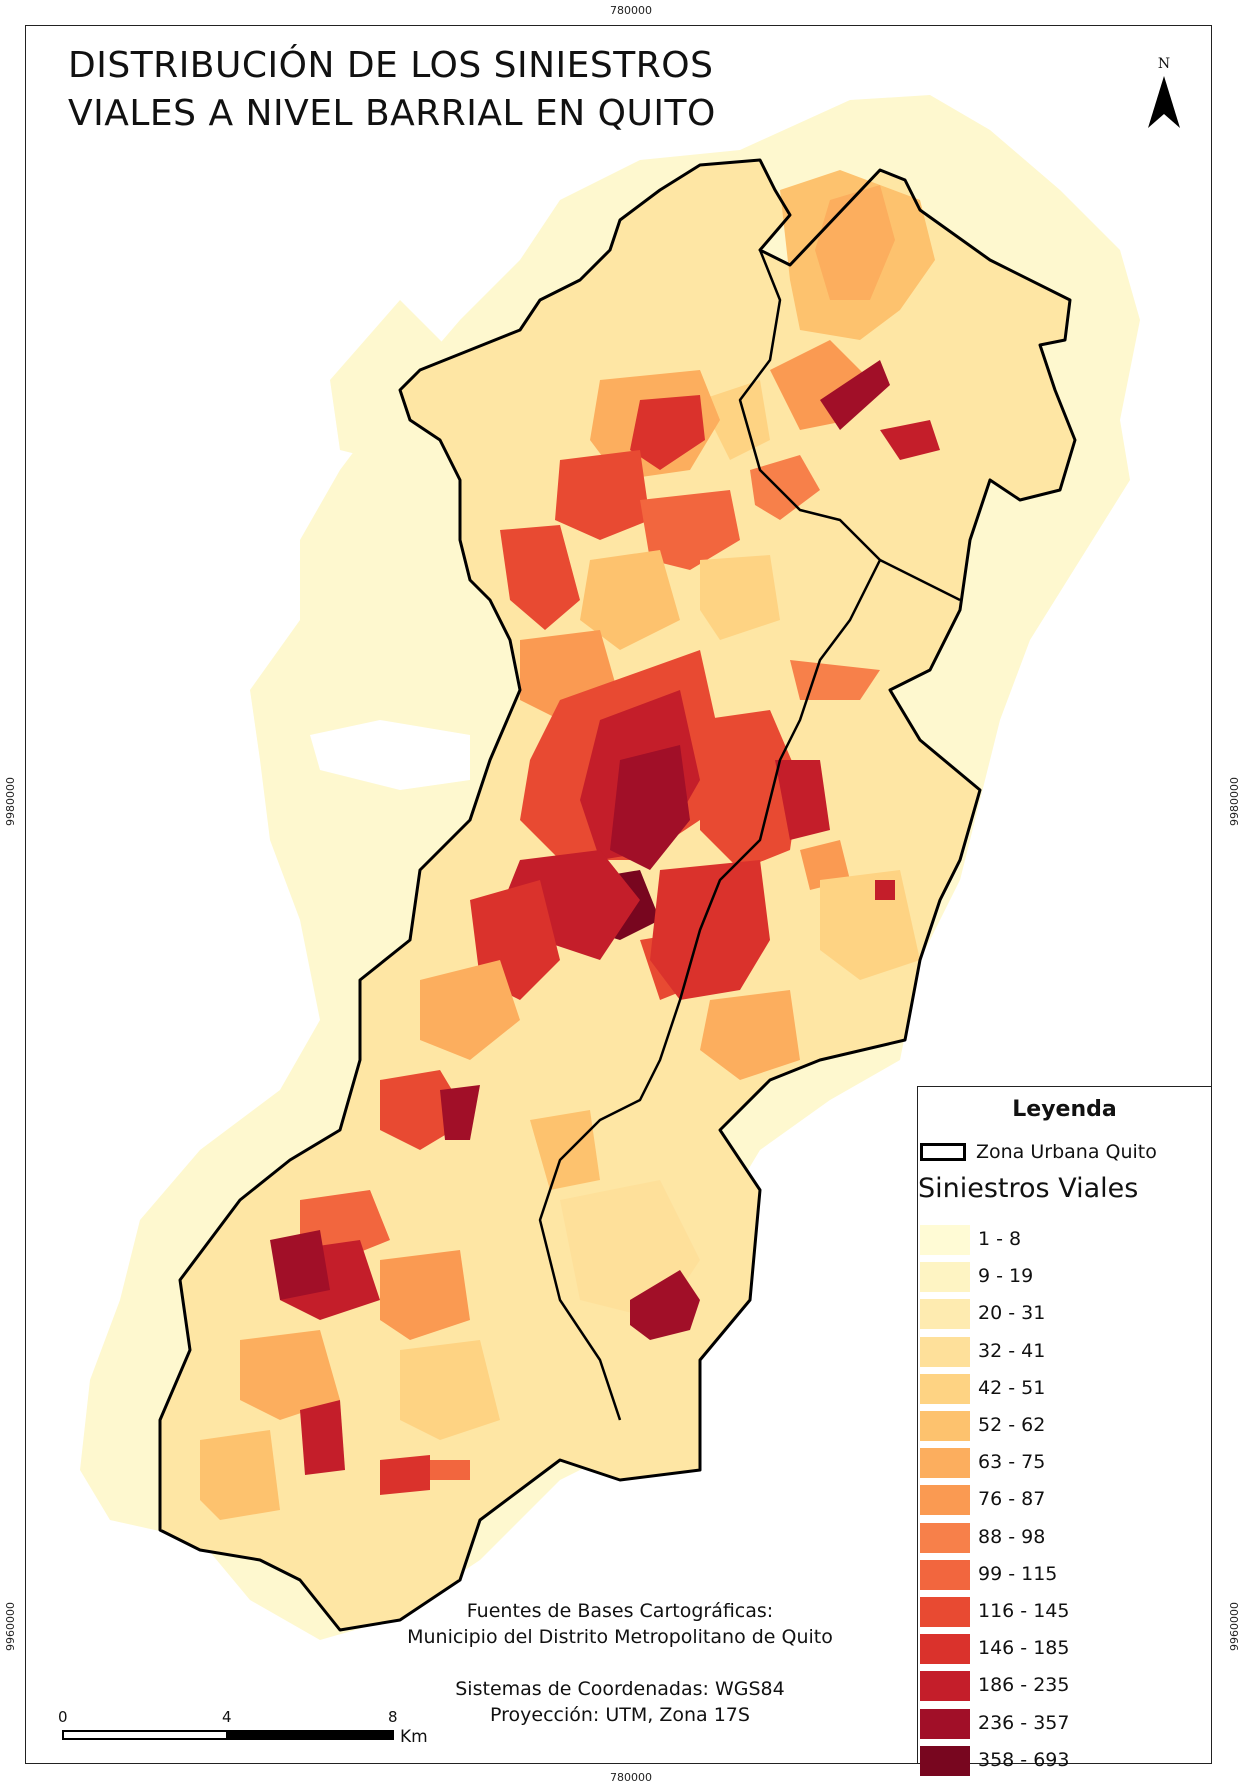  I want to click on zone-north-e, so click(910, 440).